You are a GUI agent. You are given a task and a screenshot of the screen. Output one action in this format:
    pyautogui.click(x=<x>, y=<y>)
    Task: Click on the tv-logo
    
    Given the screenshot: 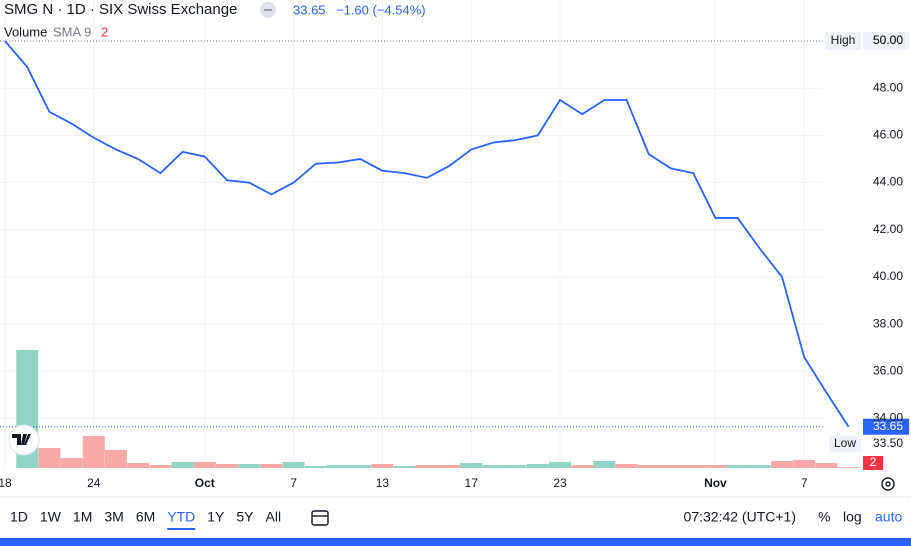 What is the action you would take?
    pyautogui.click(x=24, y=440)
    